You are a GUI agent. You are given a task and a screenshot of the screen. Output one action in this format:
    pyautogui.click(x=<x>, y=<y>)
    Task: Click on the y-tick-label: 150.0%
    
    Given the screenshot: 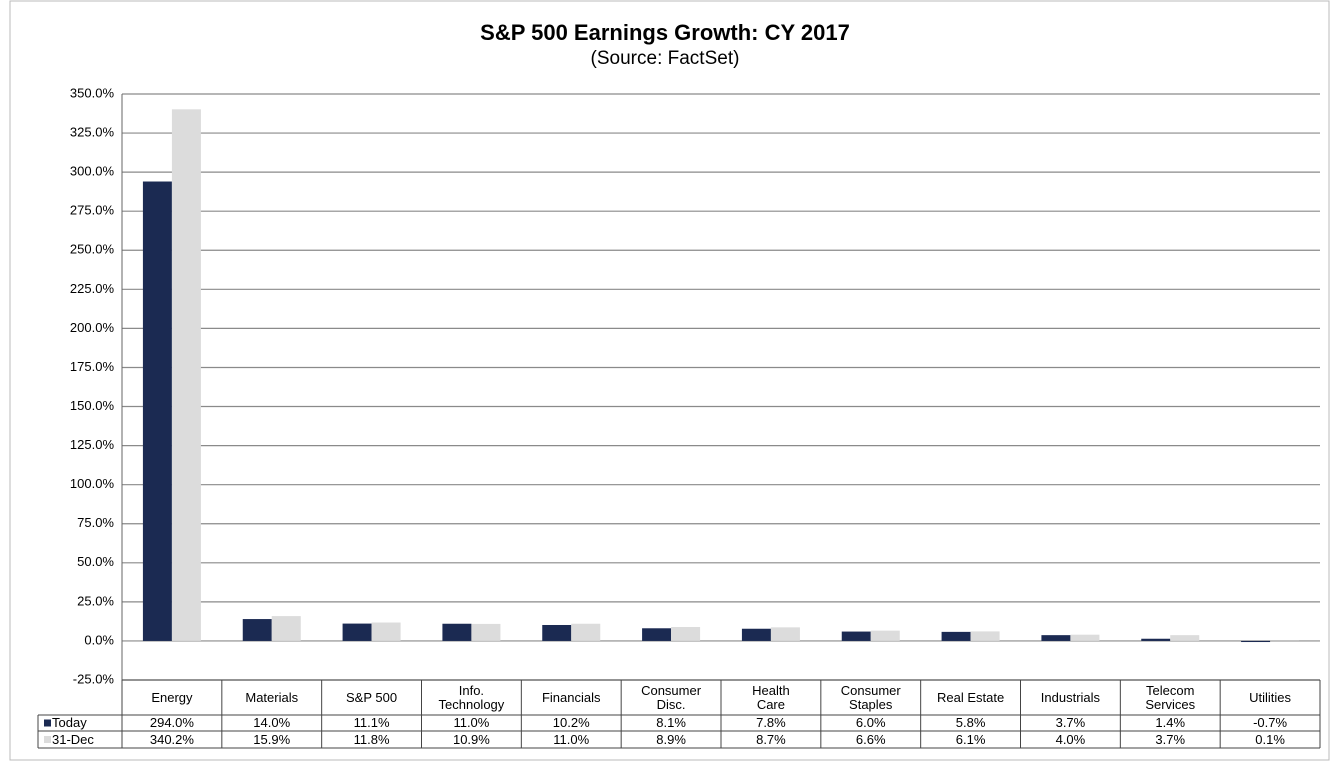 What is the action you would take?
    pyautogui.click(x=92, y=405)
    